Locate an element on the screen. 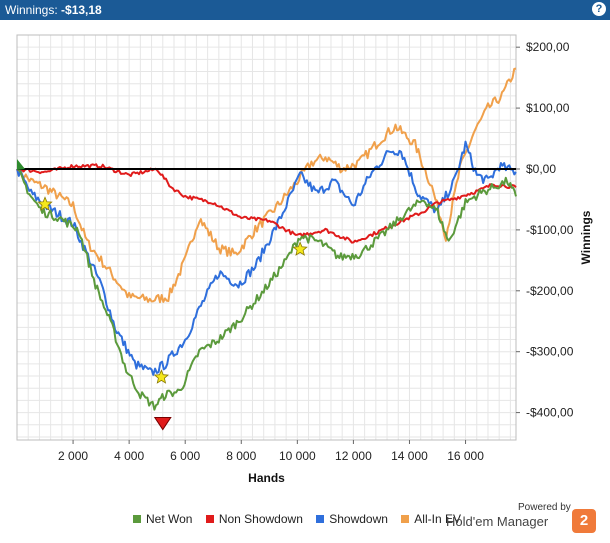 This screenshot has width=610, height=543. low-point-marker is located at coordinates (162, 424).